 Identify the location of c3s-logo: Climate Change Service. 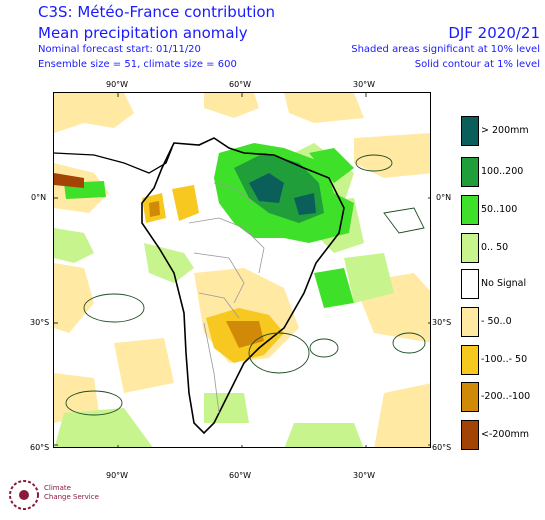
(59, 495).